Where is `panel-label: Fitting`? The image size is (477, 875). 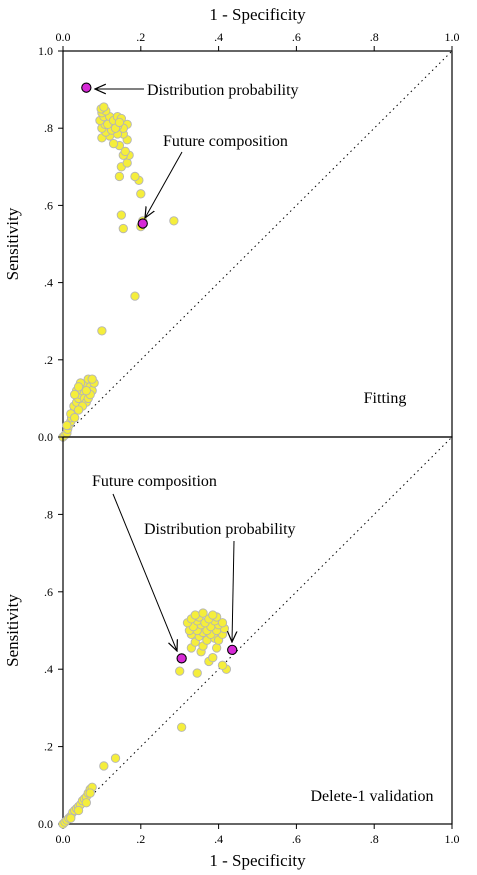 panel-label: Fitting is located at coordinates (385, 398).